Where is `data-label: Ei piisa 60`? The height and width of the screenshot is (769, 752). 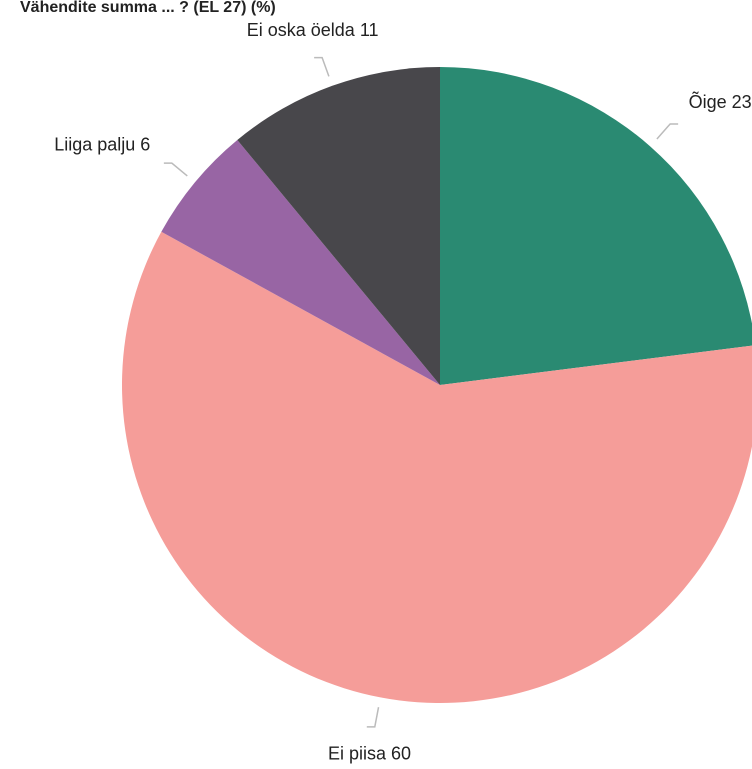
data-label: Ei piisa 60 is located at coordinates (369, 753).